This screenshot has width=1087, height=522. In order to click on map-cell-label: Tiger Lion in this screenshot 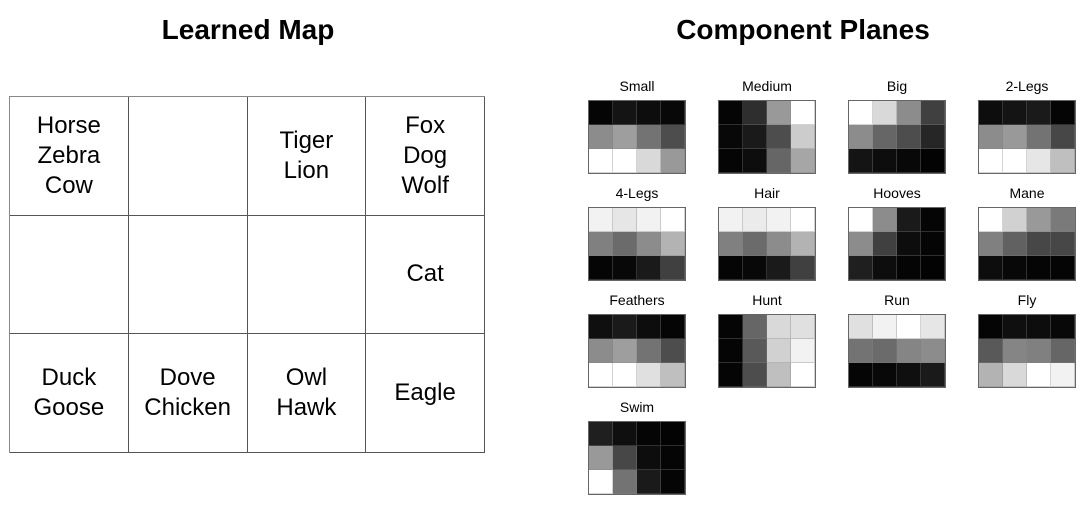, I will do `click(306, 155)`.